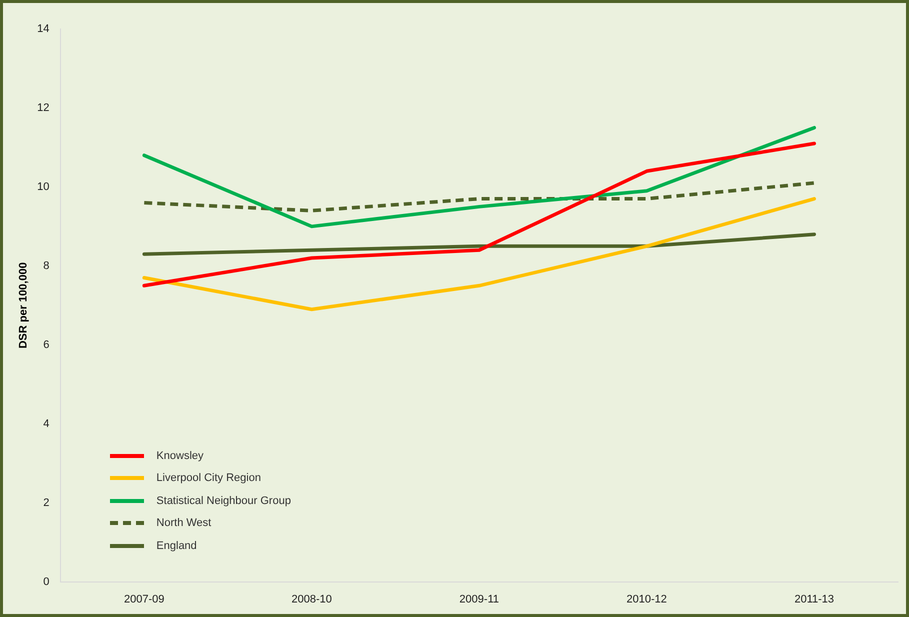 This screenshot has height=617, width=909. Describe the element at coordinates (208, 478) in the screenshot. I see `legend-label: Liverpool City Region` at that location.